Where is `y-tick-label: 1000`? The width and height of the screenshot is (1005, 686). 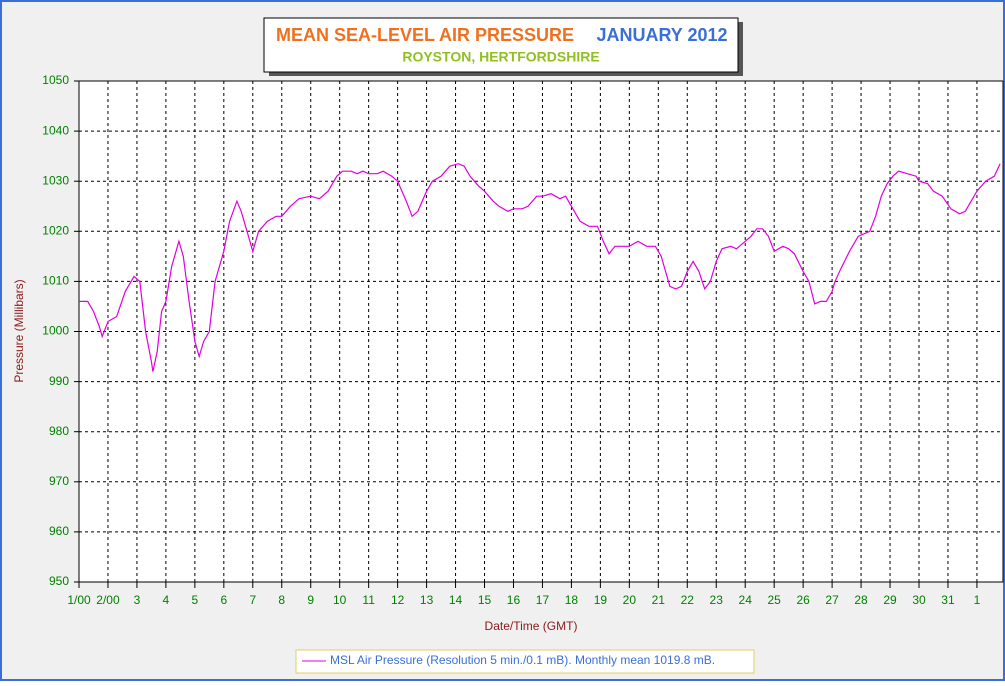 y-tick-label: 1000 is located at coordinates (55, 331).